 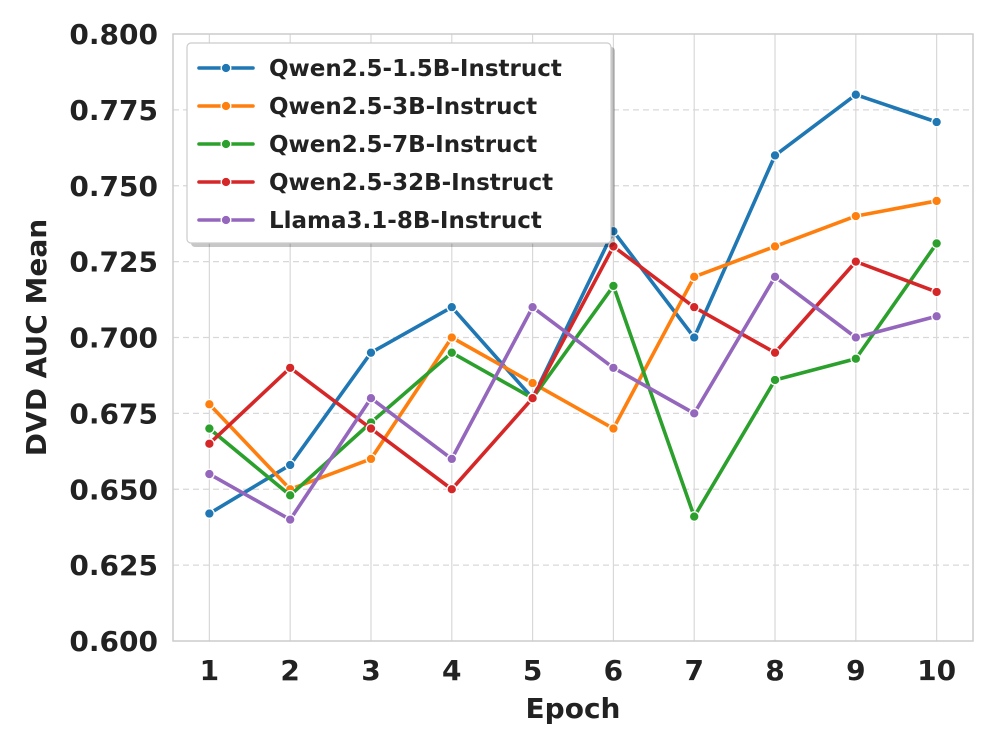 I want to click on y-tick-label: 0.700, so click(x=113, y=338).